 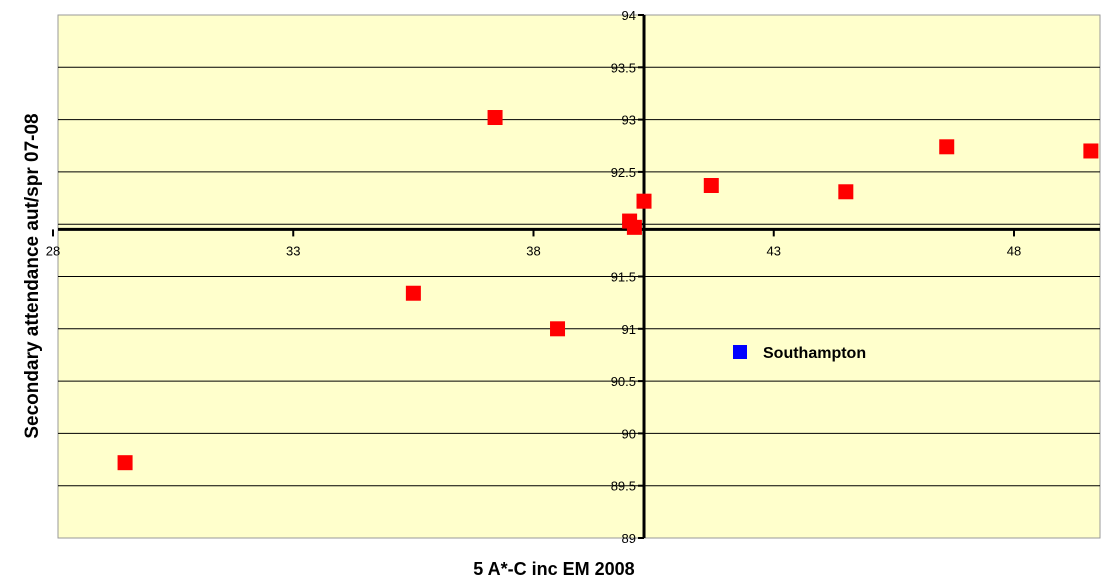 I want to click on legend-label-southampton: Southampton, so click(x=814, y=353).